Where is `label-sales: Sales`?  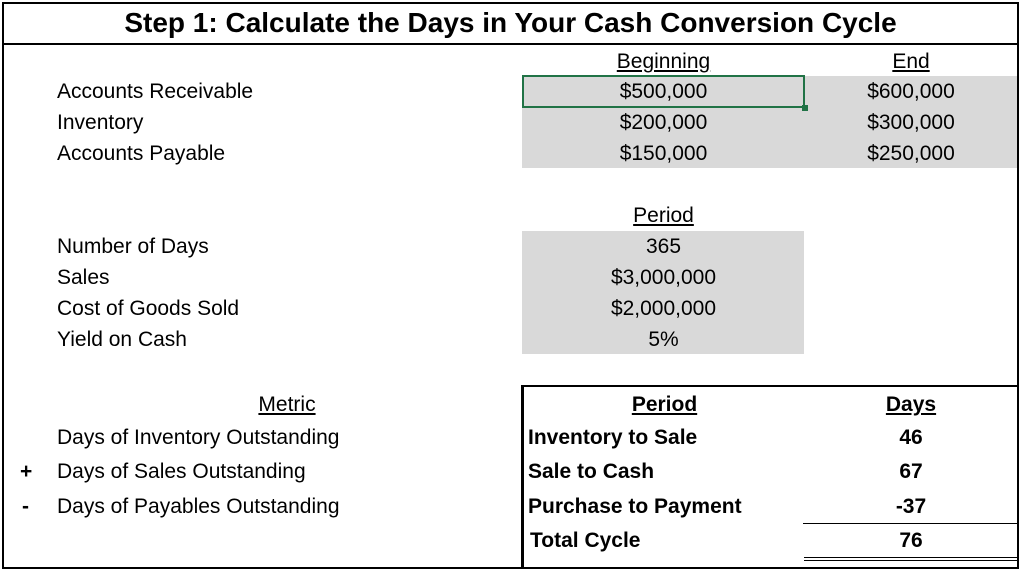
label-sales: Sales is located at coordinates (83, 277).